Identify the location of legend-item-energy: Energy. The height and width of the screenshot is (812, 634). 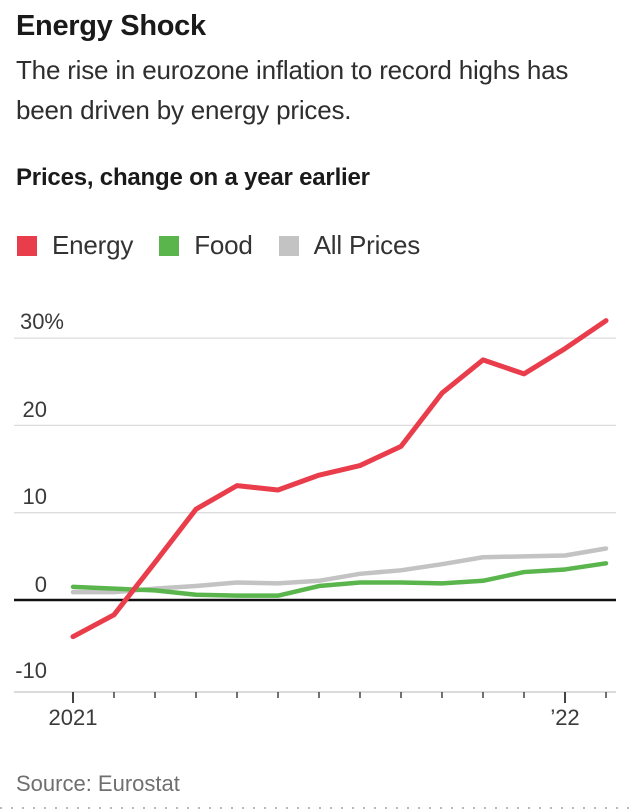
(75, 245).